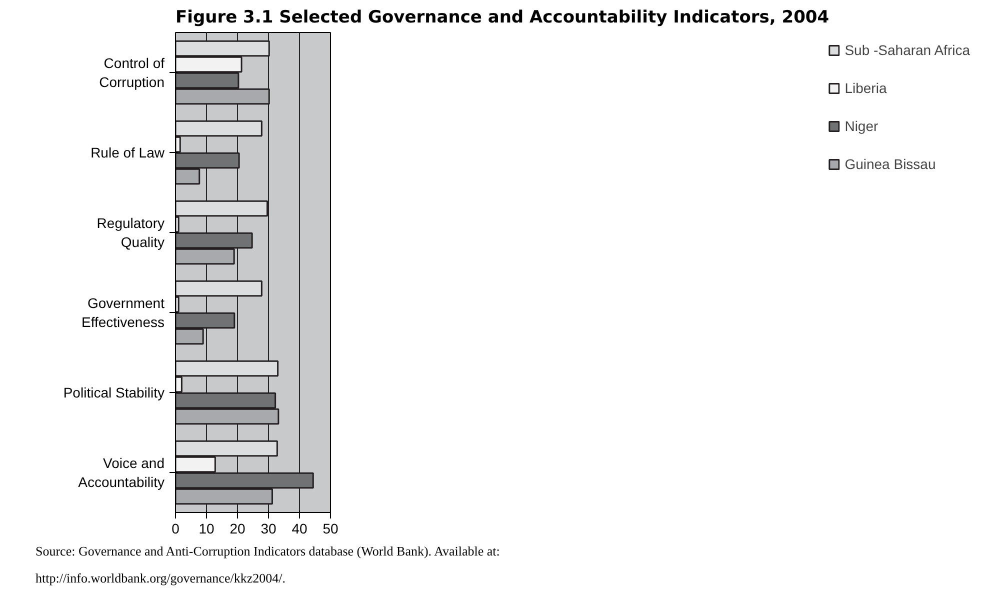 Image resolution: width=994 pixels, height=594 pixels. Describe the element at coordinates (128, 152) in the screenshot. I see `y-tick-label: Rule of Law` at that location.